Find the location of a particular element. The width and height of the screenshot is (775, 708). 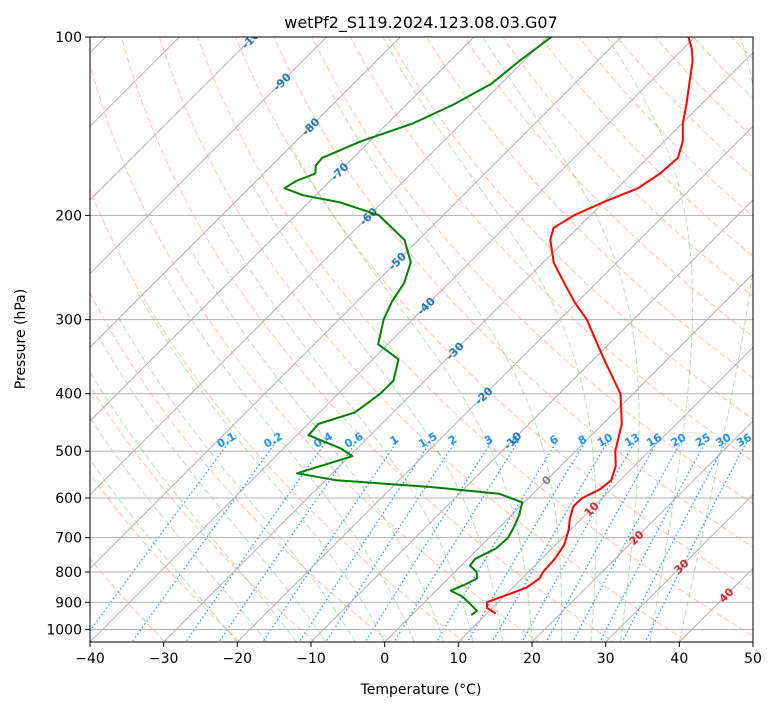

x-tick-label: 20 is located at coordinates (532, 659).